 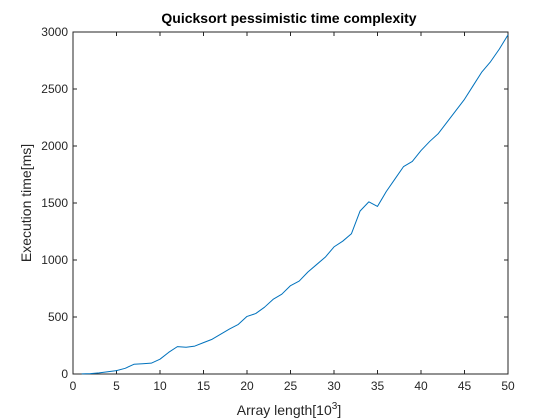 What do you see at coordinates (247, 386) in the screenshot?
I see `x-tick-label: 20` at bounding box center [247, 386].